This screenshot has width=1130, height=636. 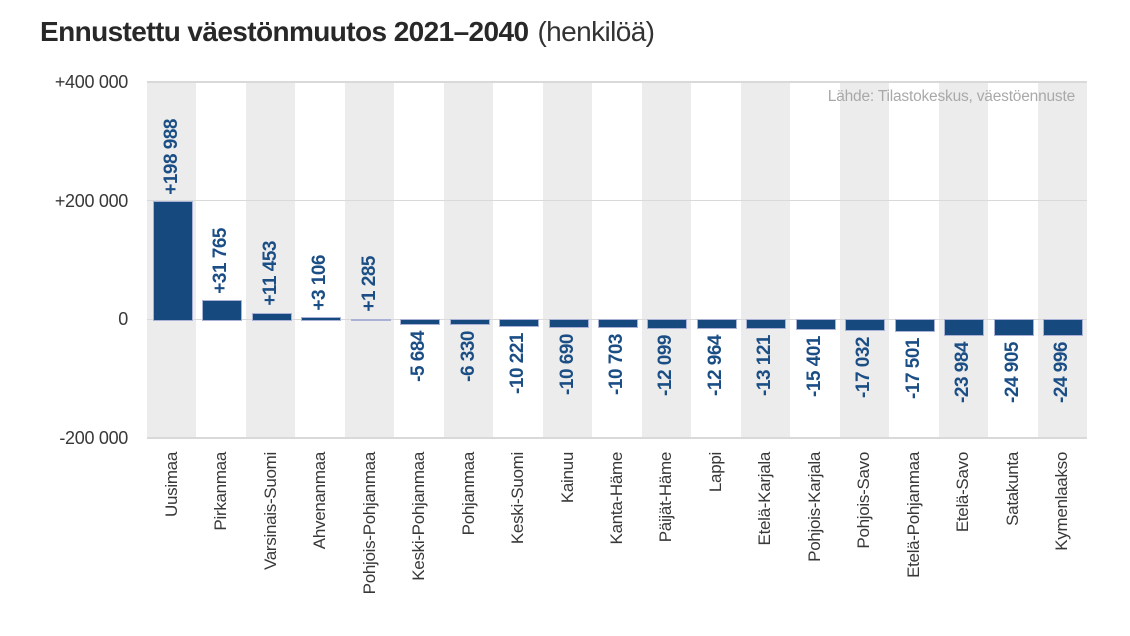 What do you see at coordinates (951, 96) in the screenshot?
I see `source-note: Lähde: Tilastokeskus, väestöennuste` at bounding box center [951, 96].